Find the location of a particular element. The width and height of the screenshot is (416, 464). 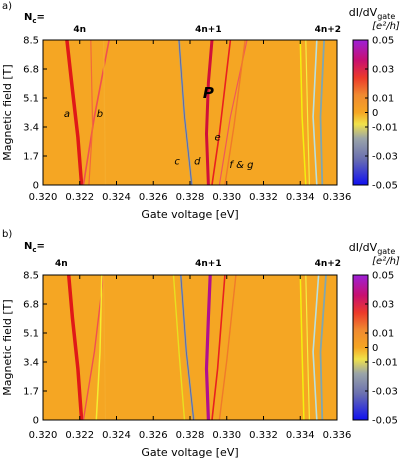

annotation-label: c is located at coordinates (177, 162).